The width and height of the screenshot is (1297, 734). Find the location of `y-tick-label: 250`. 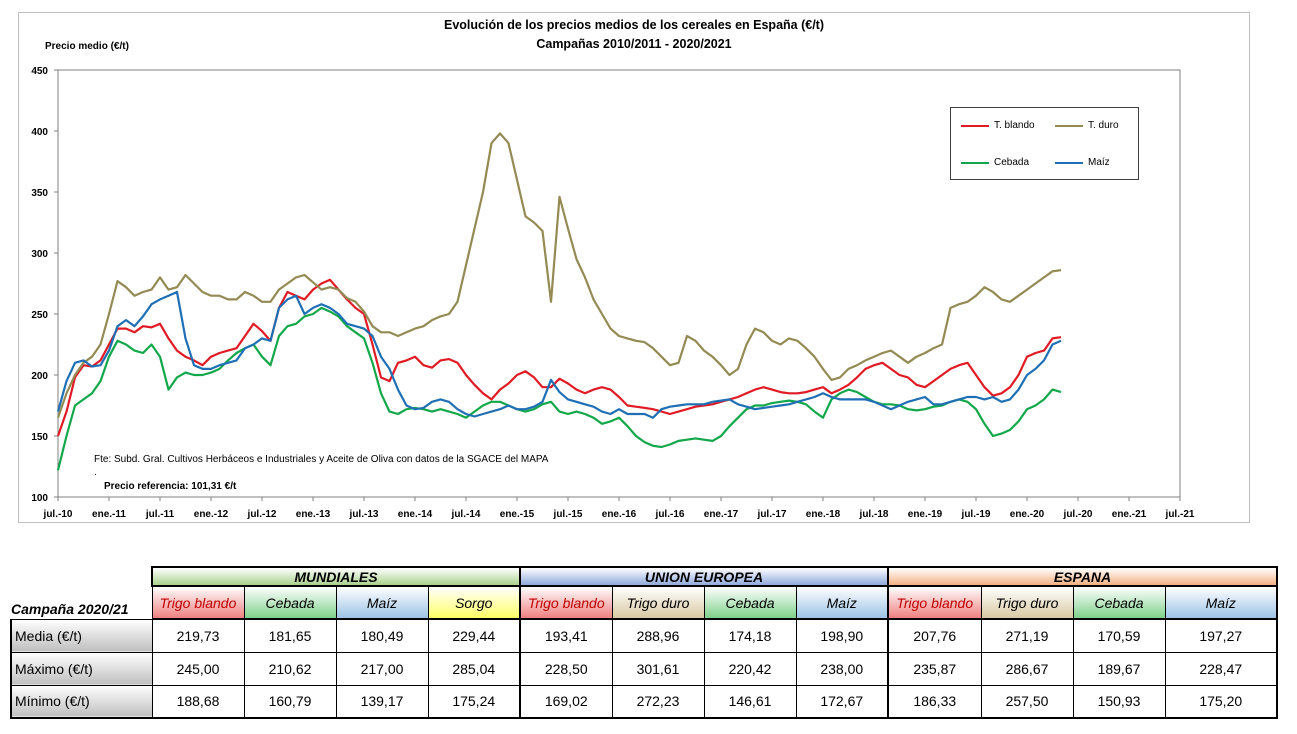

y-tick-label: 250 is located at coordinates (39, 315).